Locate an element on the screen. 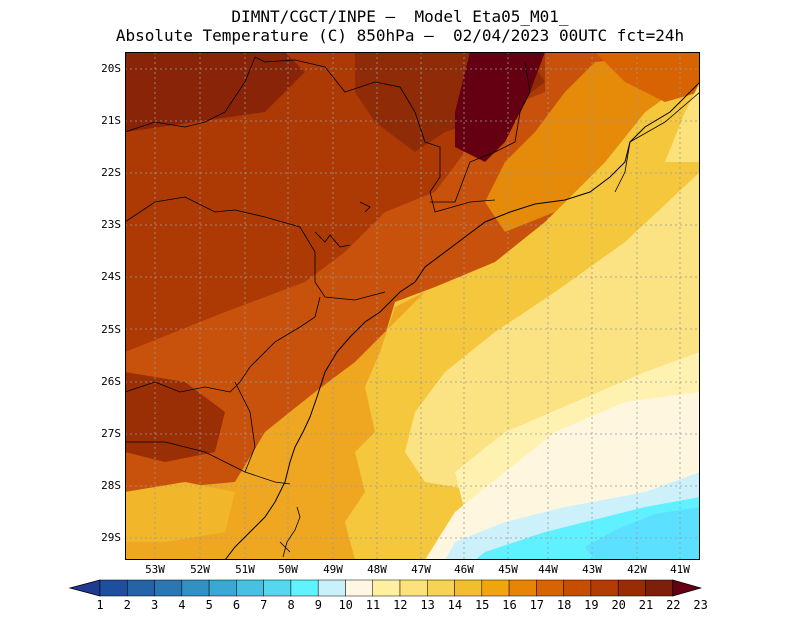 The width and height of the screenshot is (800, 618). colorbar-arrow-high is located at coordinates (687, 588).